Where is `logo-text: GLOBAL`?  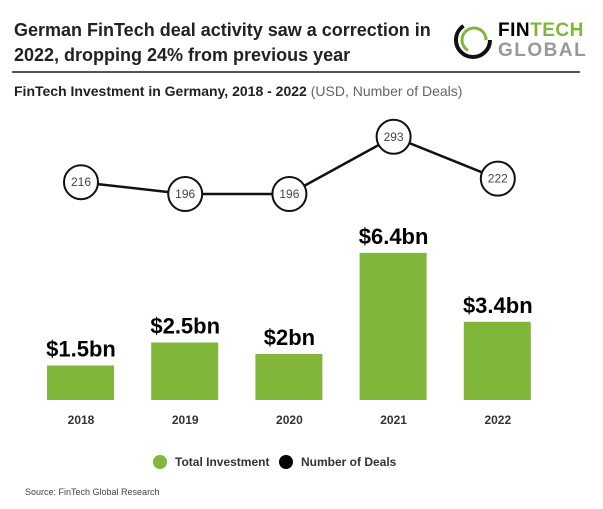
logo-text: GLOBAL is located at coordinates (543, 50).